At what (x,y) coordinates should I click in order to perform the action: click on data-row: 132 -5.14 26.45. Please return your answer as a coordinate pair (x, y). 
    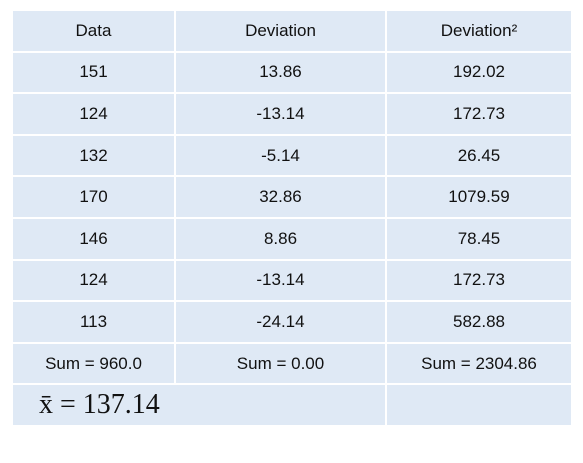
    Looking at the image, I should click on (292, 155).